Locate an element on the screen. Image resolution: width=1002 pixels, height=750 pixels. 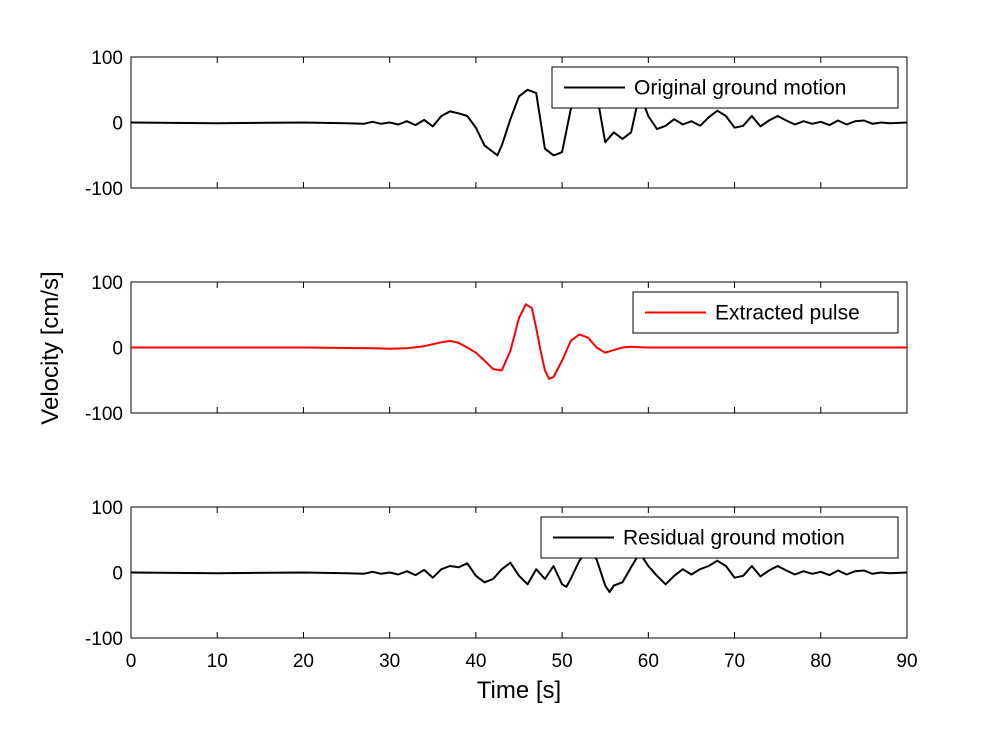
legend: Residual ground motion is located at coordinates (719, 537).